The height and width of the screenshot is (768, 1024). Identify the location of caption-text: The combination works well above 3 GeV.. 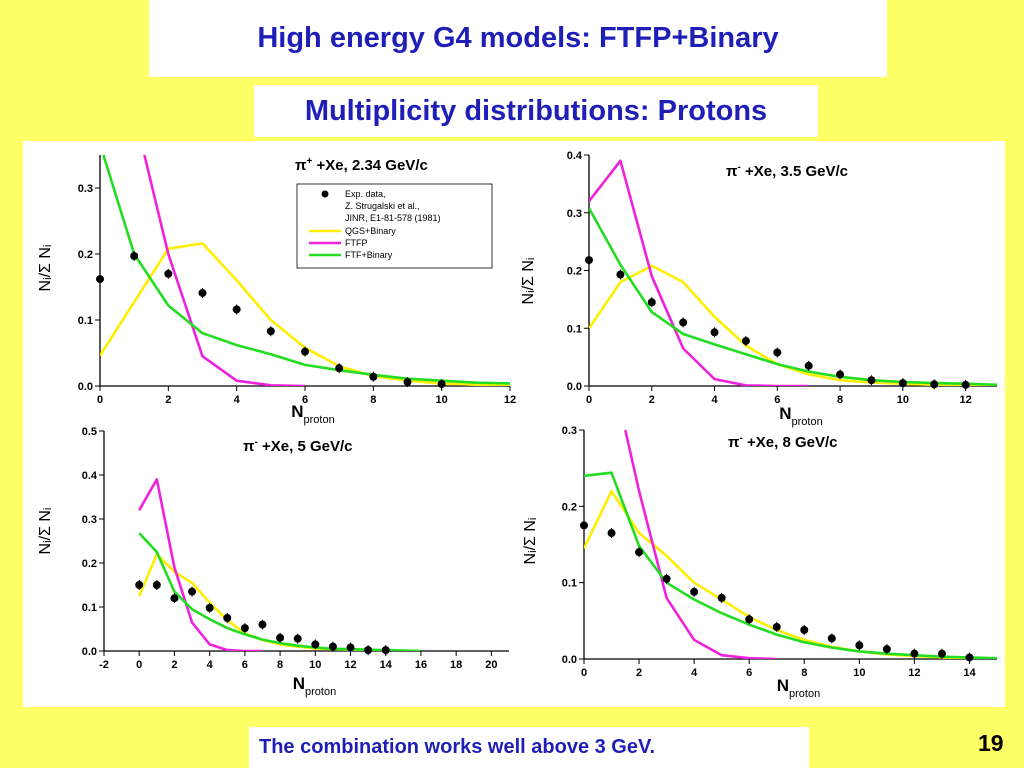
(457, 747).